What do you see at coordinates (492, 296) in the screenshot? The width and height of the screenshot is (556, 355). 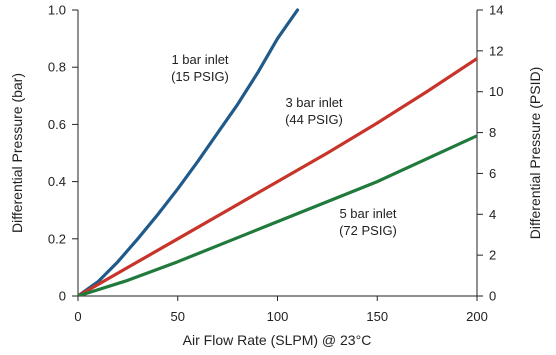 I see `right-y-tick-label: 0` at bounding box center [492, 296].